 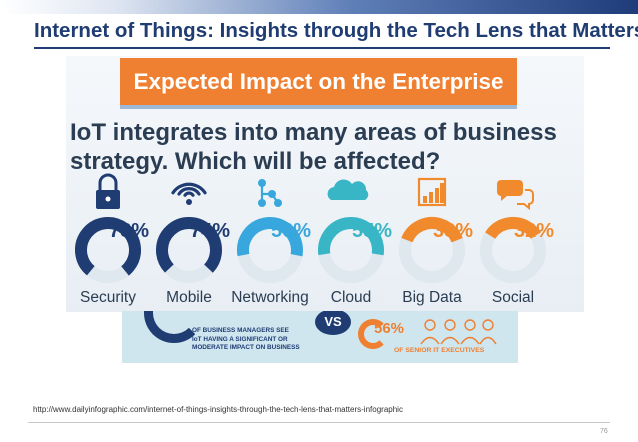 What do you see at coordinates (458, 332) in the screenshot?
I see `people-icon` at bounding box center [458, 332].